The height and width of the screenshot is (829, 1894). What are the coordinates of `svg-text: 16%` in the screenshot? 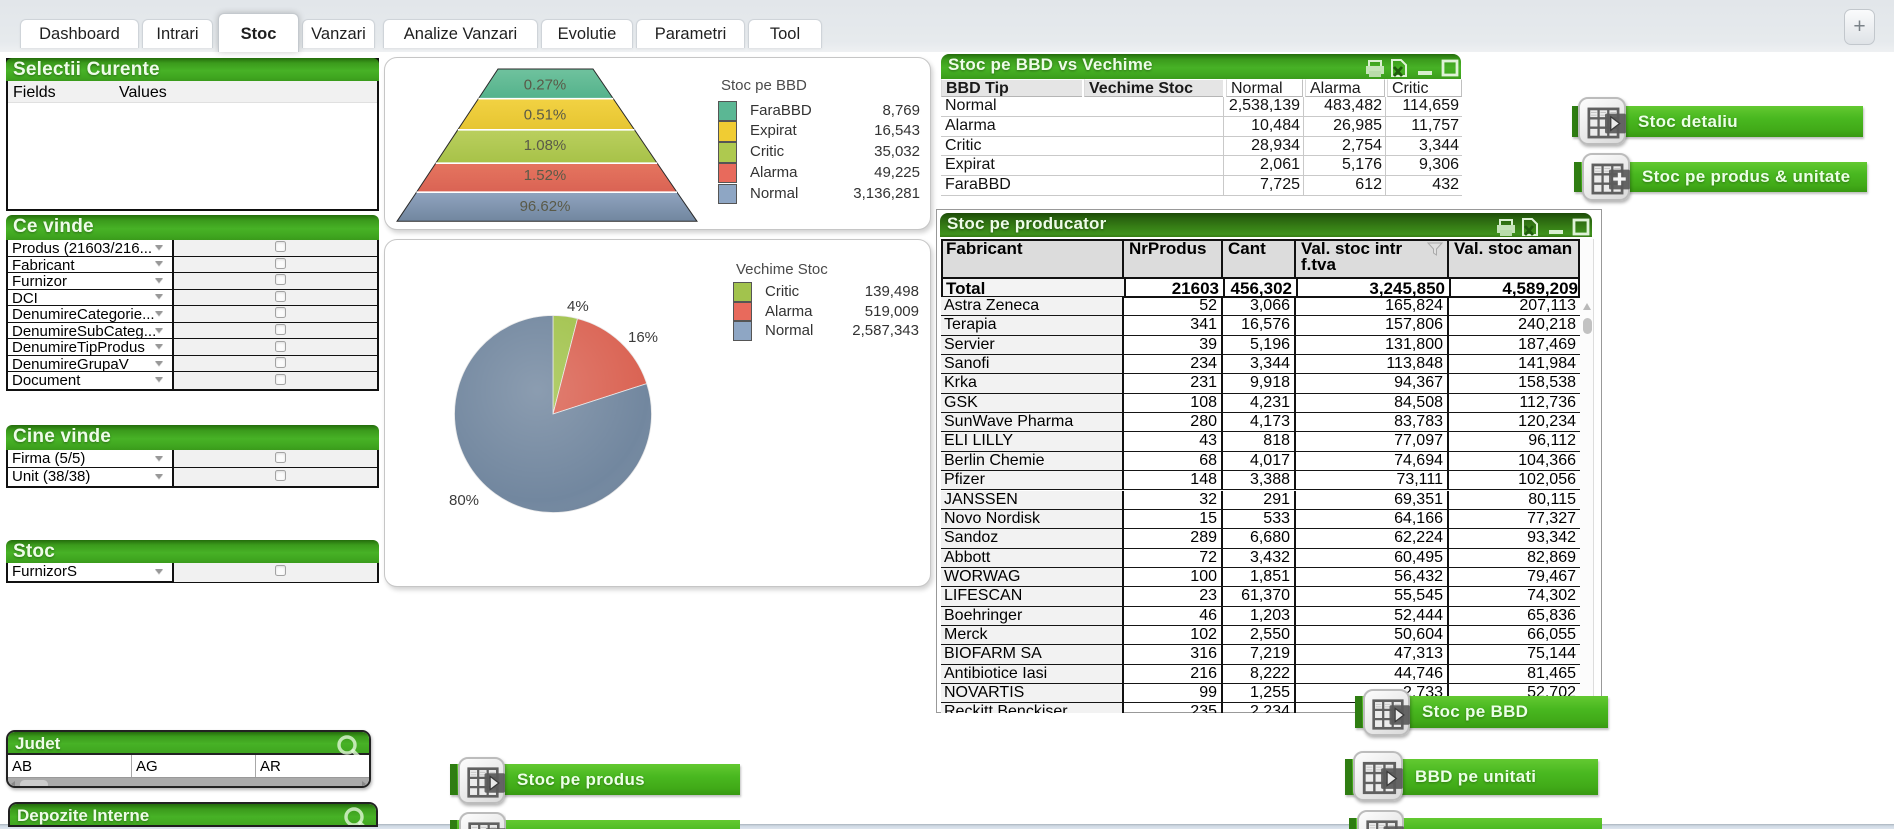 It's located at (643, 337).